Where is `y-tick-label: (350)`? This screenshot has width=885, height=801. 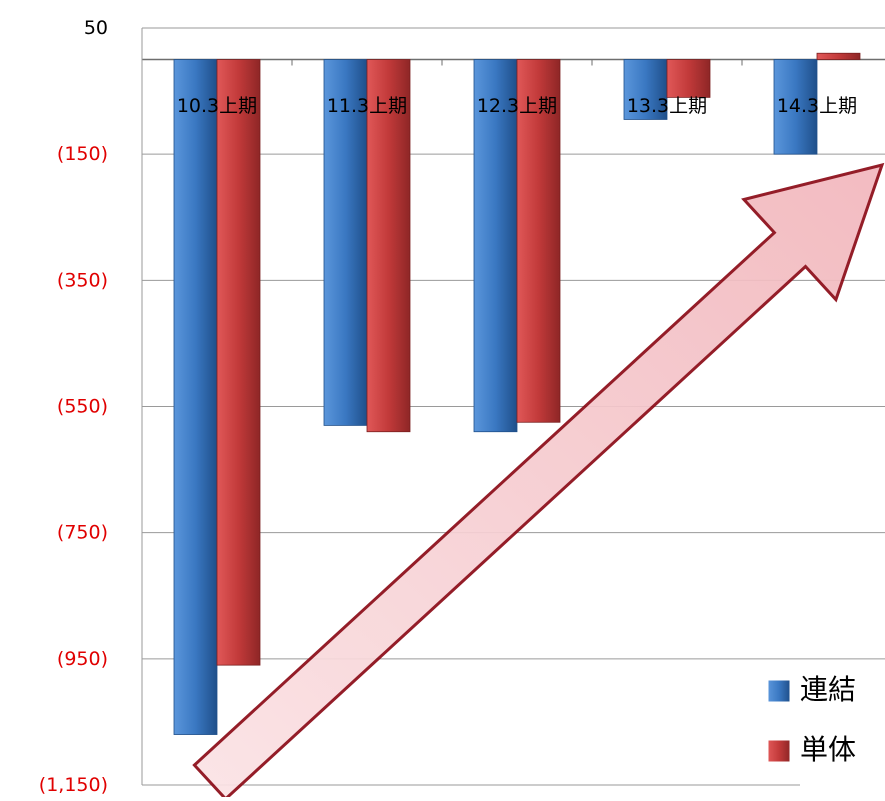 y-tick-label: (350) is located at coordinates (82, 280).